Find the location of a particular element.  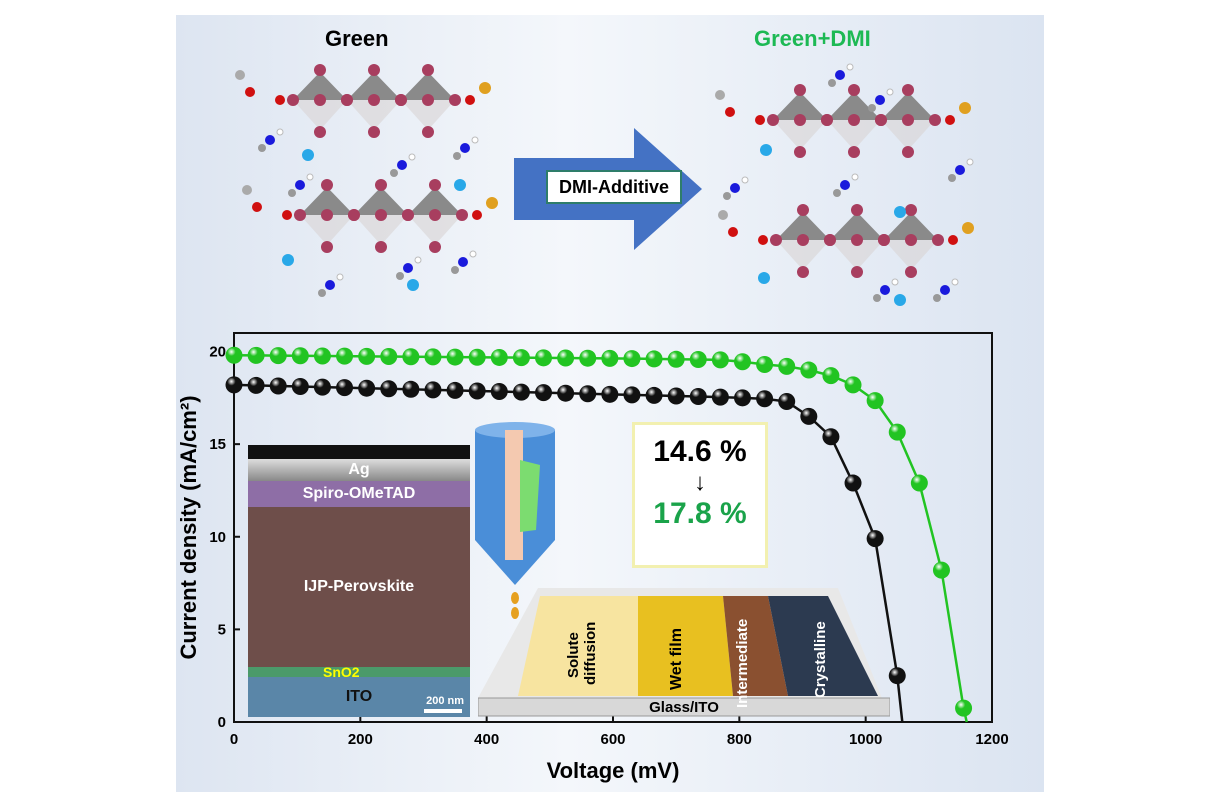

substrate-label: Glass/ITO is located at coordinates (684, 707).